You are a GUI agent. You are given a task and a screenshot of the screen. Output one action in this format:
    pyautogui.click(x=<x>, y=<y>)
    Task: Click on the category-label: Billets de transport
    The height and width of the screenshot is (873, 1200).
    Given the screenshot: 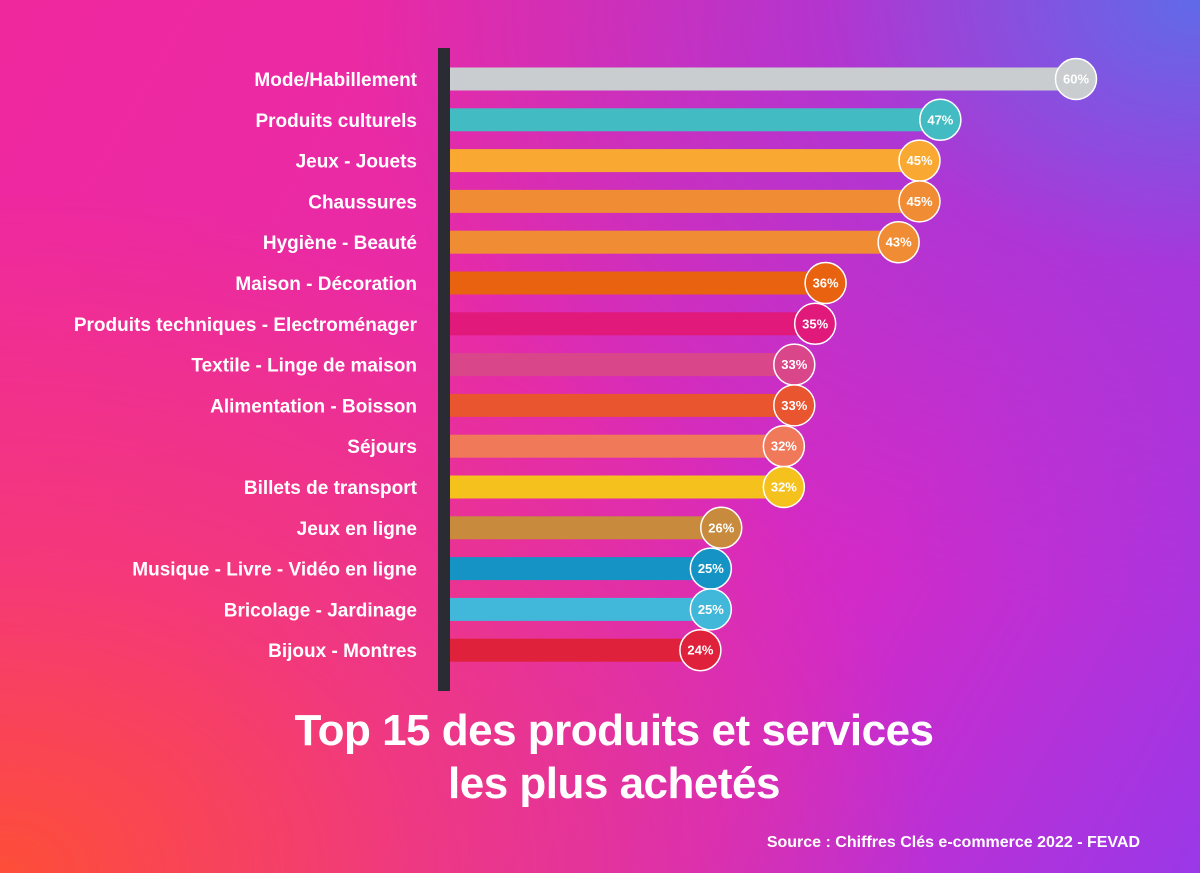 What is the action you would take?
    pyautogui.click(x=331, y=488)
    